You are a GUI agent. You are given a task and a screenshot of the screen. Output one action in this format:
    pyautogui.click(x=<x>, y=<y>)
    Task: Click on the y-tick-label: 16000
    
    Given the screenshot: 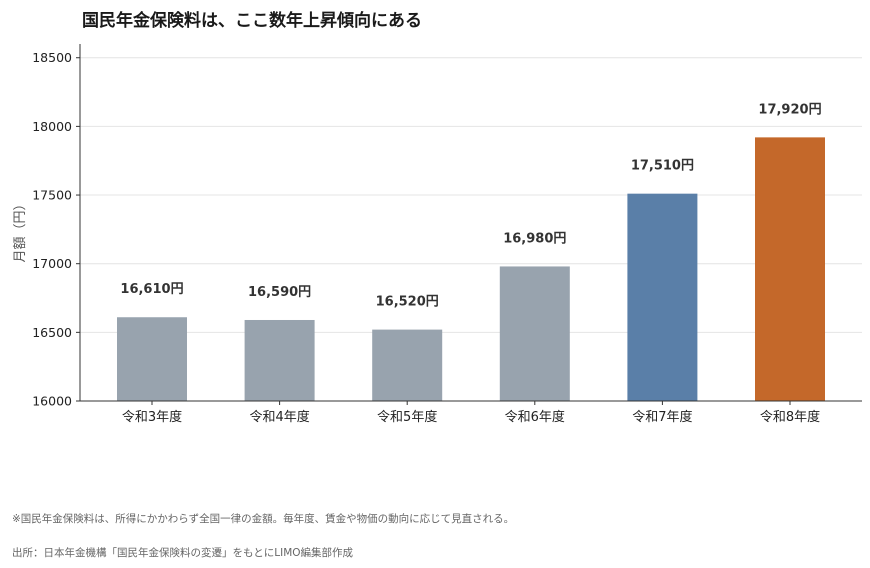 What is the action you would take?
    pyautogui.click(x=52, y=401)
    